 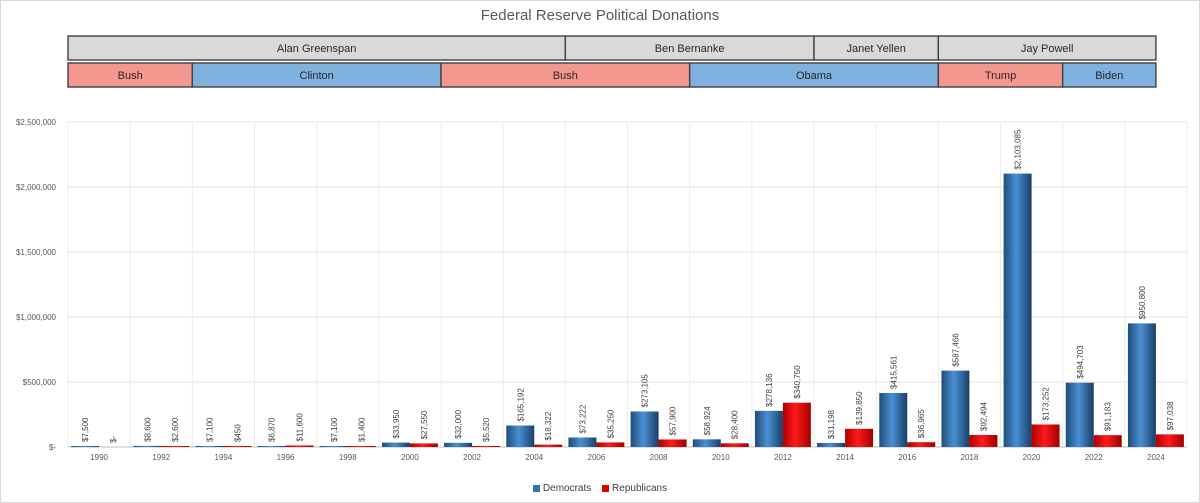 I want to click on data-label: $33,950, so click(x=396, y=423).